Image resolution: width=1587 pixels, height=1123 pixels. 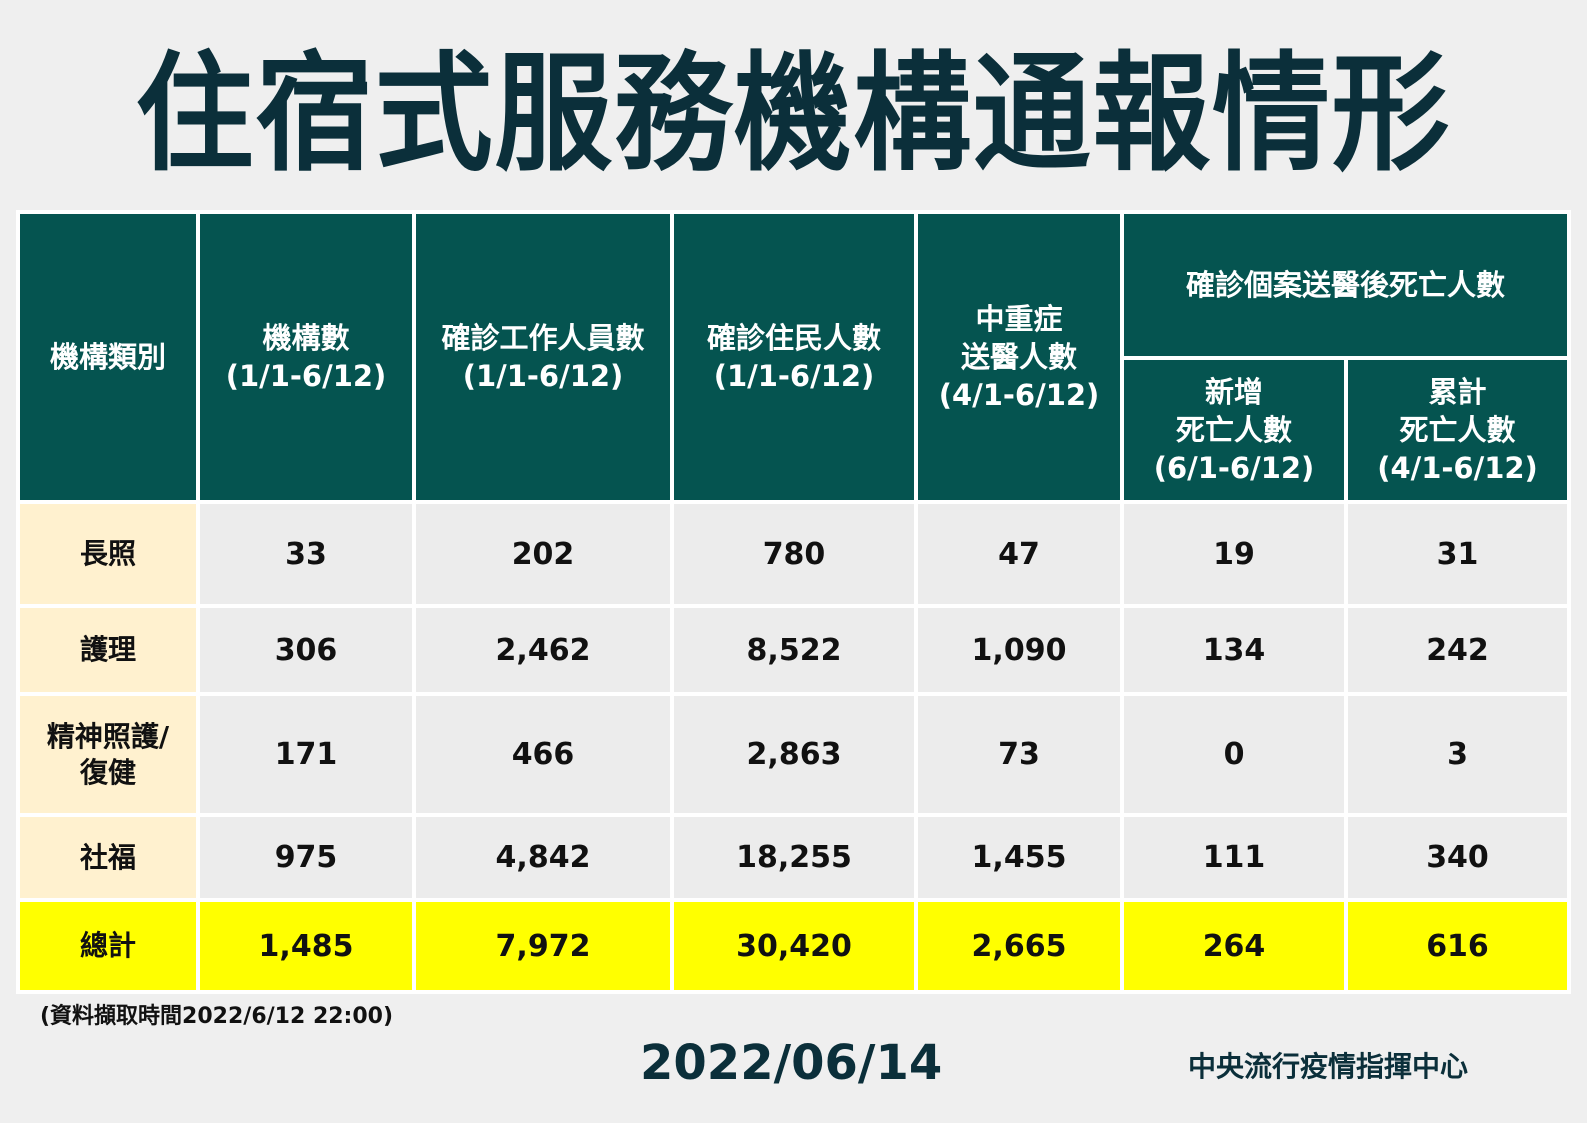 I want to click on header-category: 機構類別, so click(x=108, y=357).